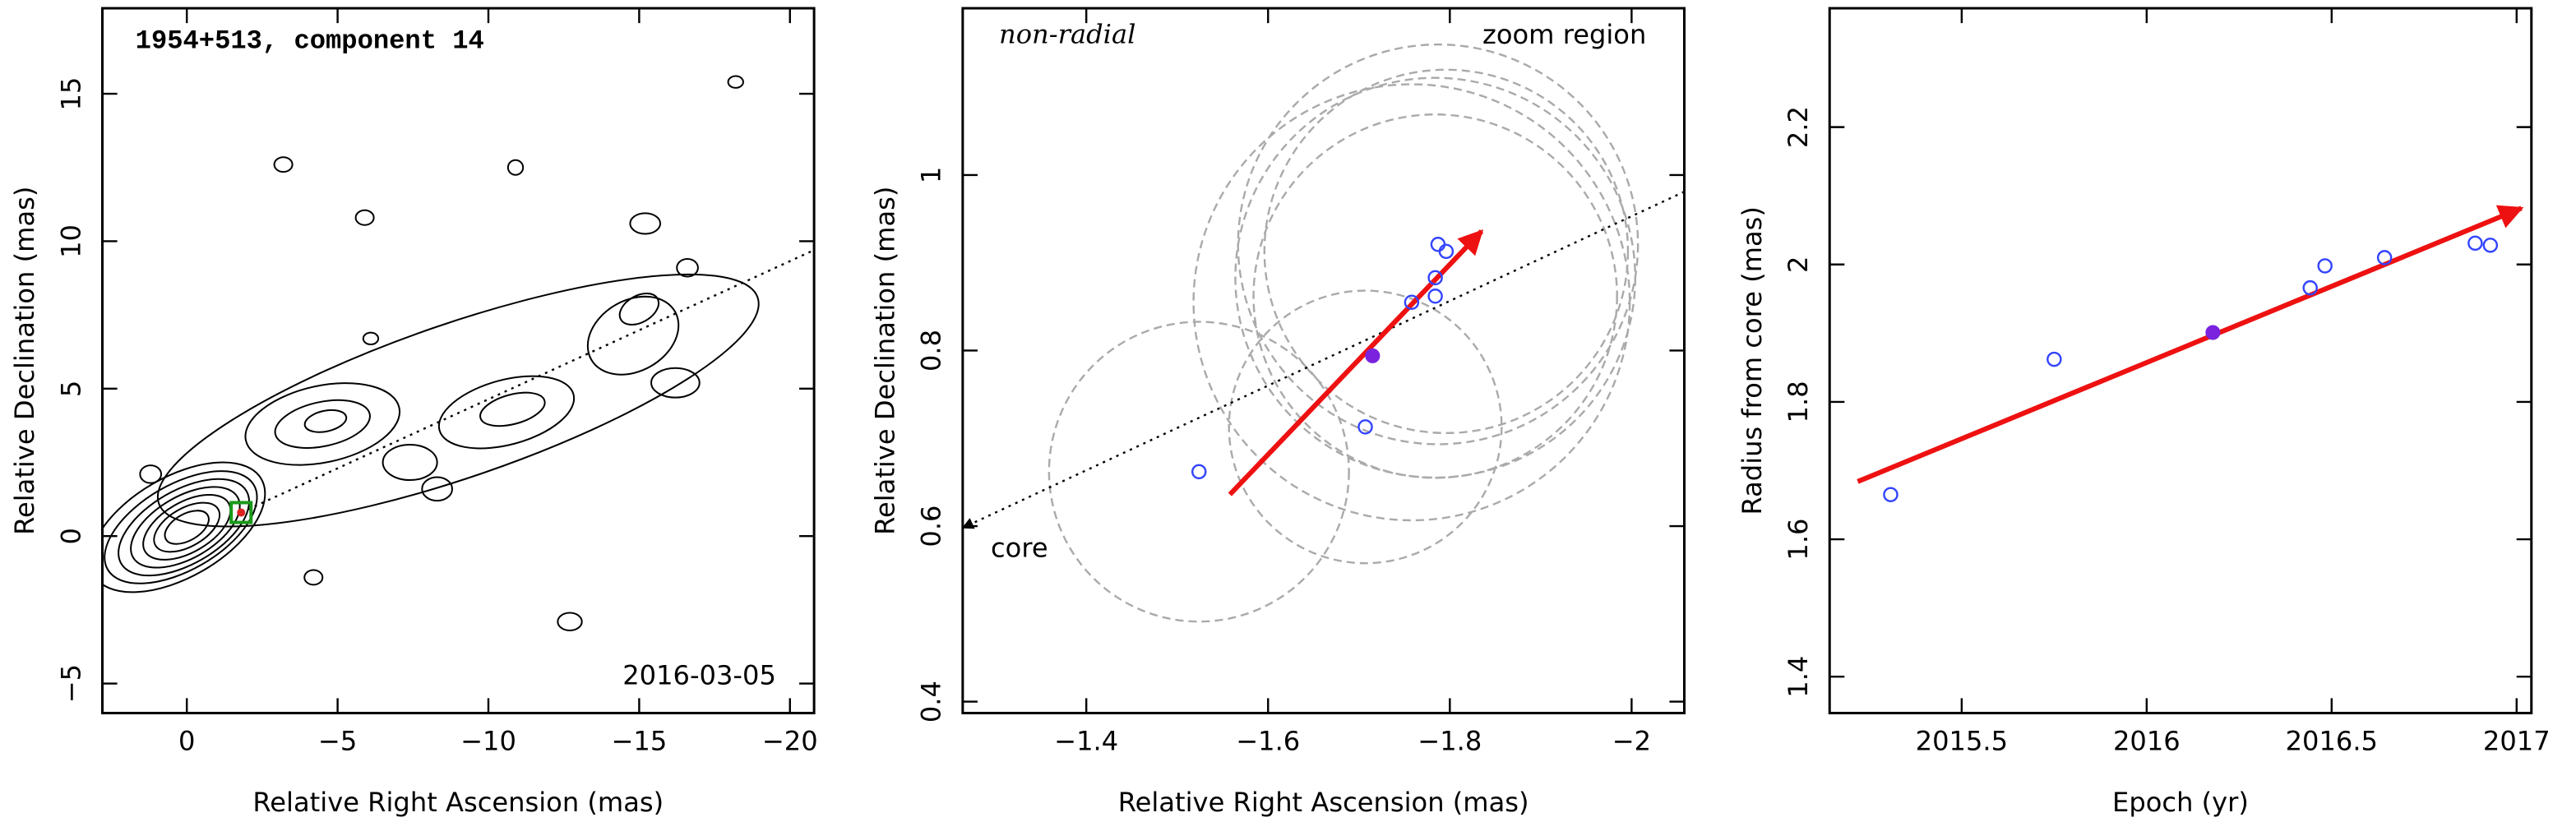 This screenshot has height=822, width=2576. Describe the element at coordinates (1019, 548) in the screenshot. I see `annotation: core` at that location.